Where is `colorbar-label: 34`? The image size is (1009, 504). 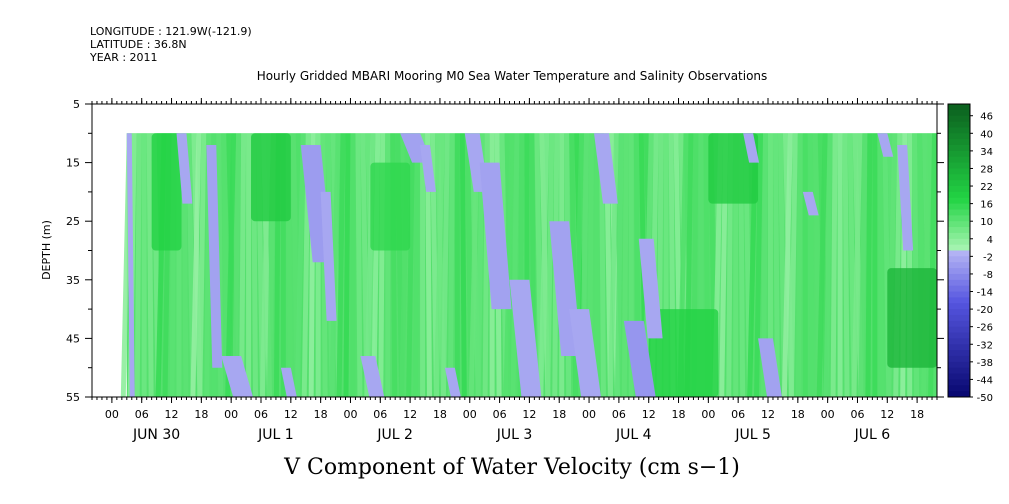 colorbar-label: 34 is located at coordinates (986, 152).